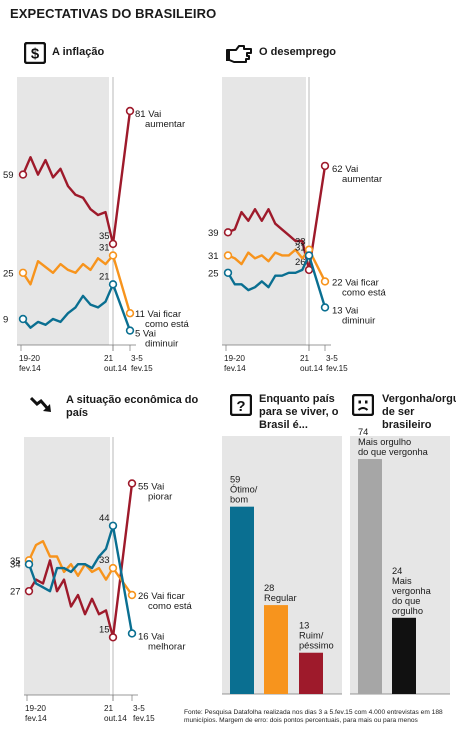  Describe the element at coordinates (370, 576) in the screenshot. I see `pride-bar` at that location.